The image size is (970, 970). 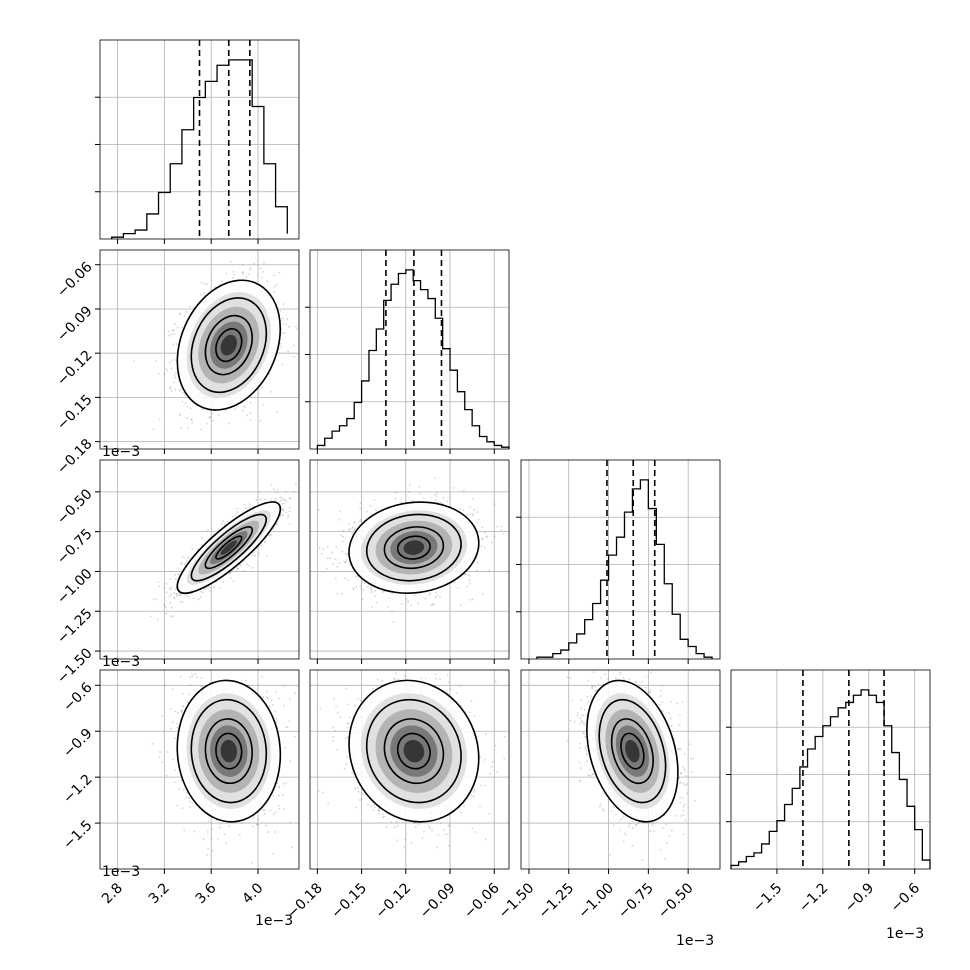 I want to click on panel-frame, so click(x=199, y=139).